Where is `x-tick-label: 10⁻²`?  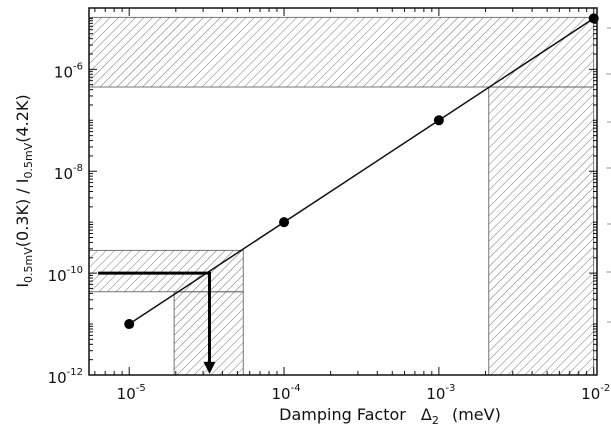
x-tick-label: 10⁻² is located at coordinates (595, 393).